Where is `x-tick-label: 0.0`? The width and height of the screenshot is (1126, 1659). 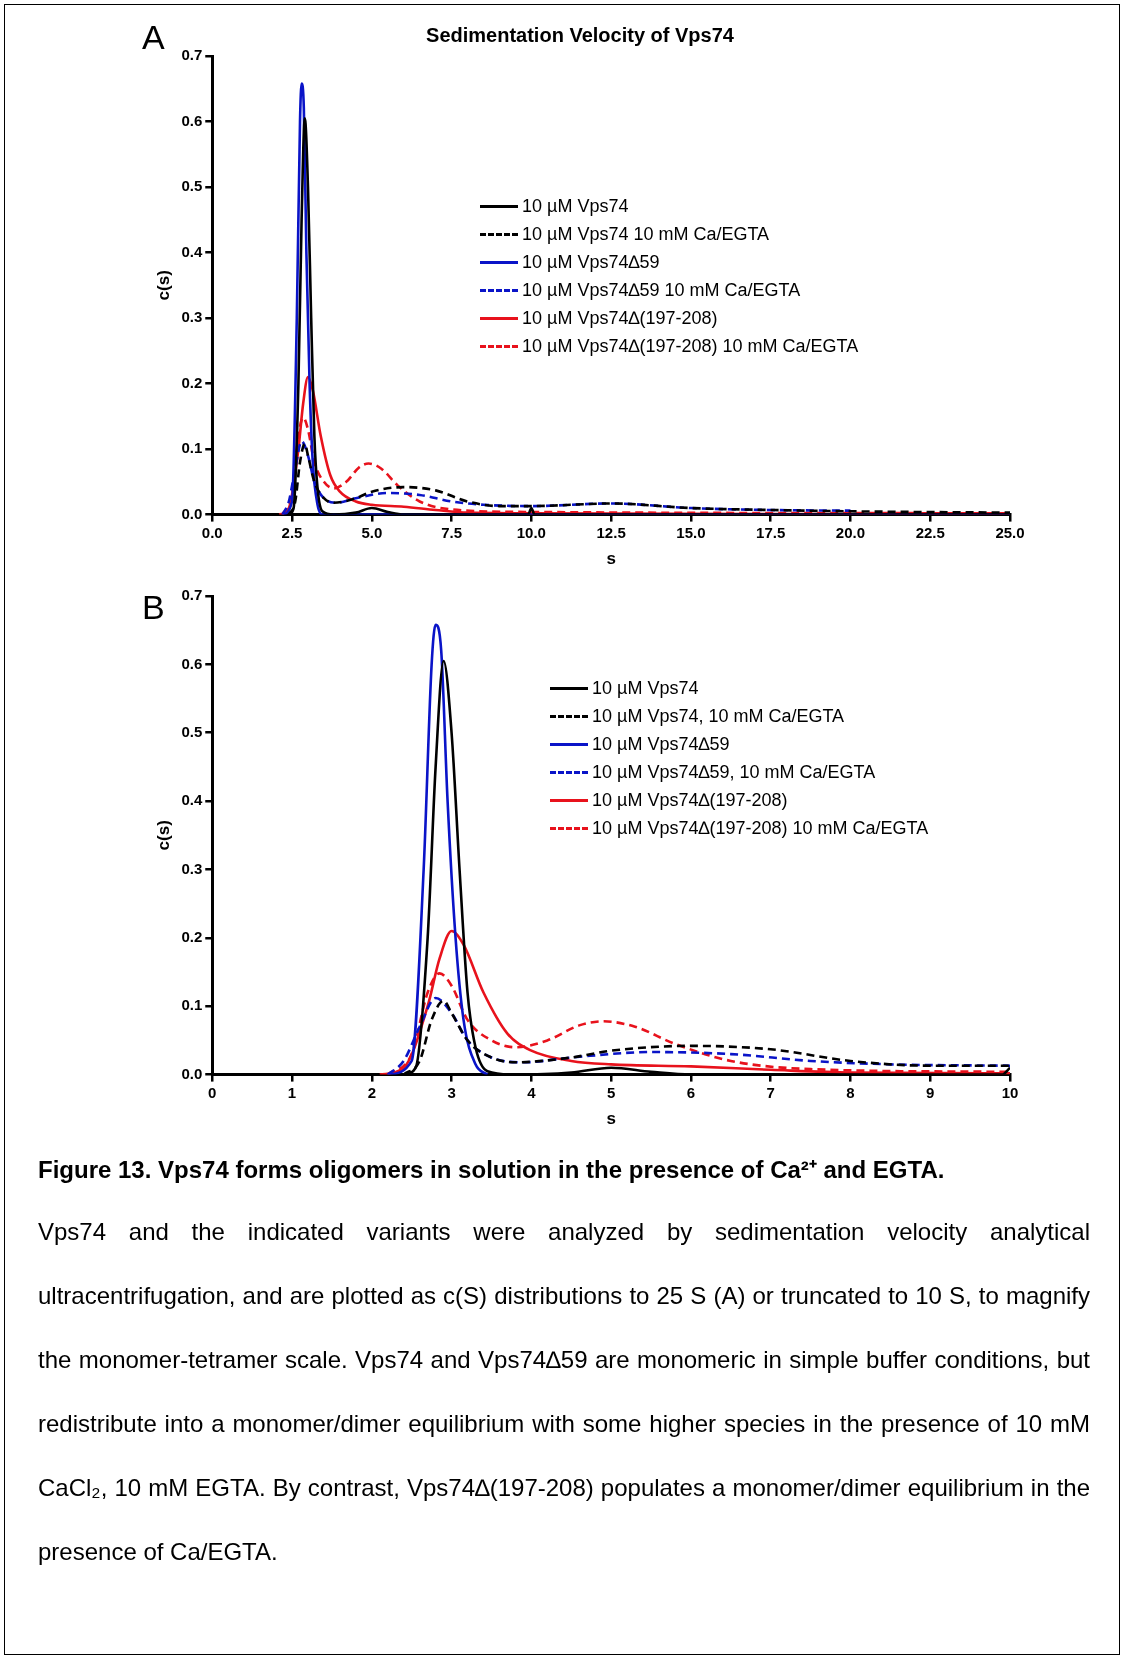
x-tick-label: 0.0 is located at coordinates (212, 532).